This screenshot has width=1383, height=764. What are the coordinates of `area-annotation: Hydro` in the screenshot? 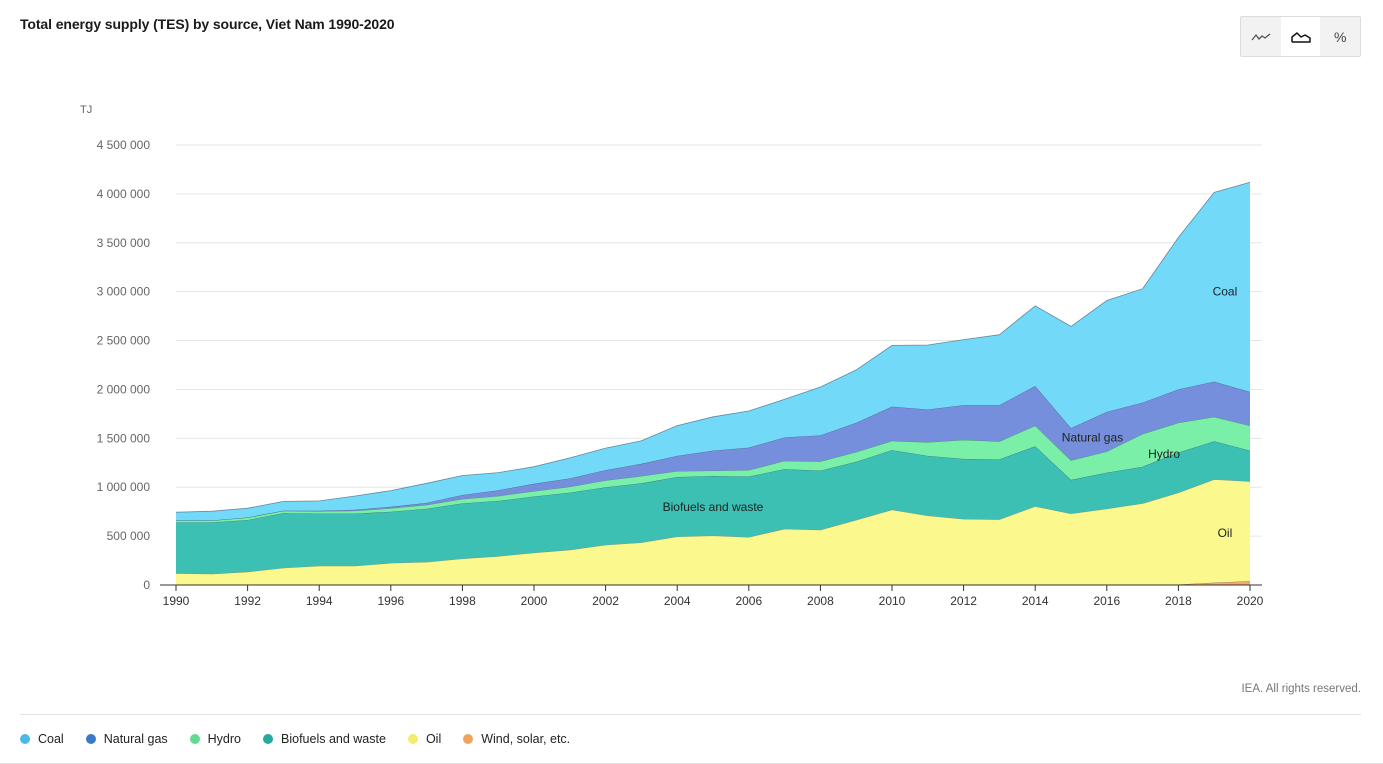 It's located at (1164, 454).